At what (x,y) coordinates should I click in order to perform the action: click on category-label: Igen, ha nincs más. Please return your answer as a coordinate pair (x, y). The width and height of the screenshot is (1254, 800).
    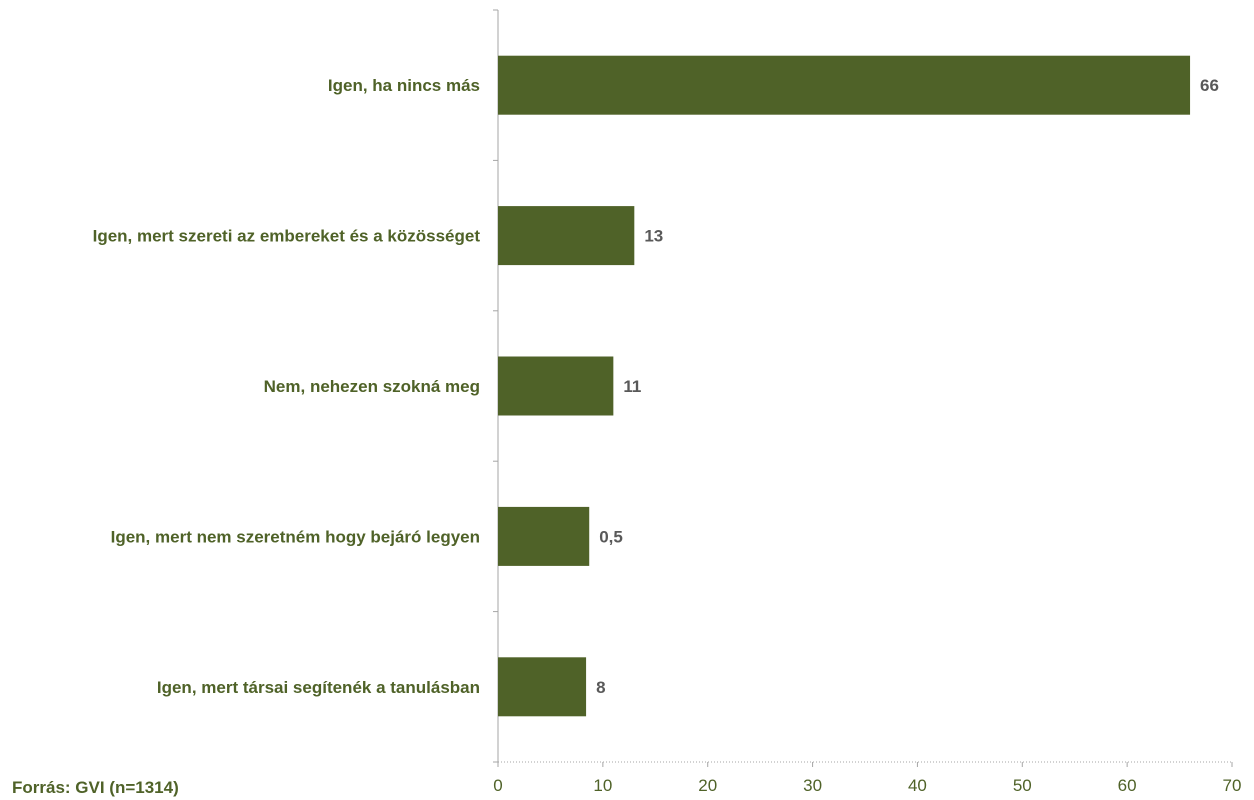
    Looking at the image, I should click on (404, 85).